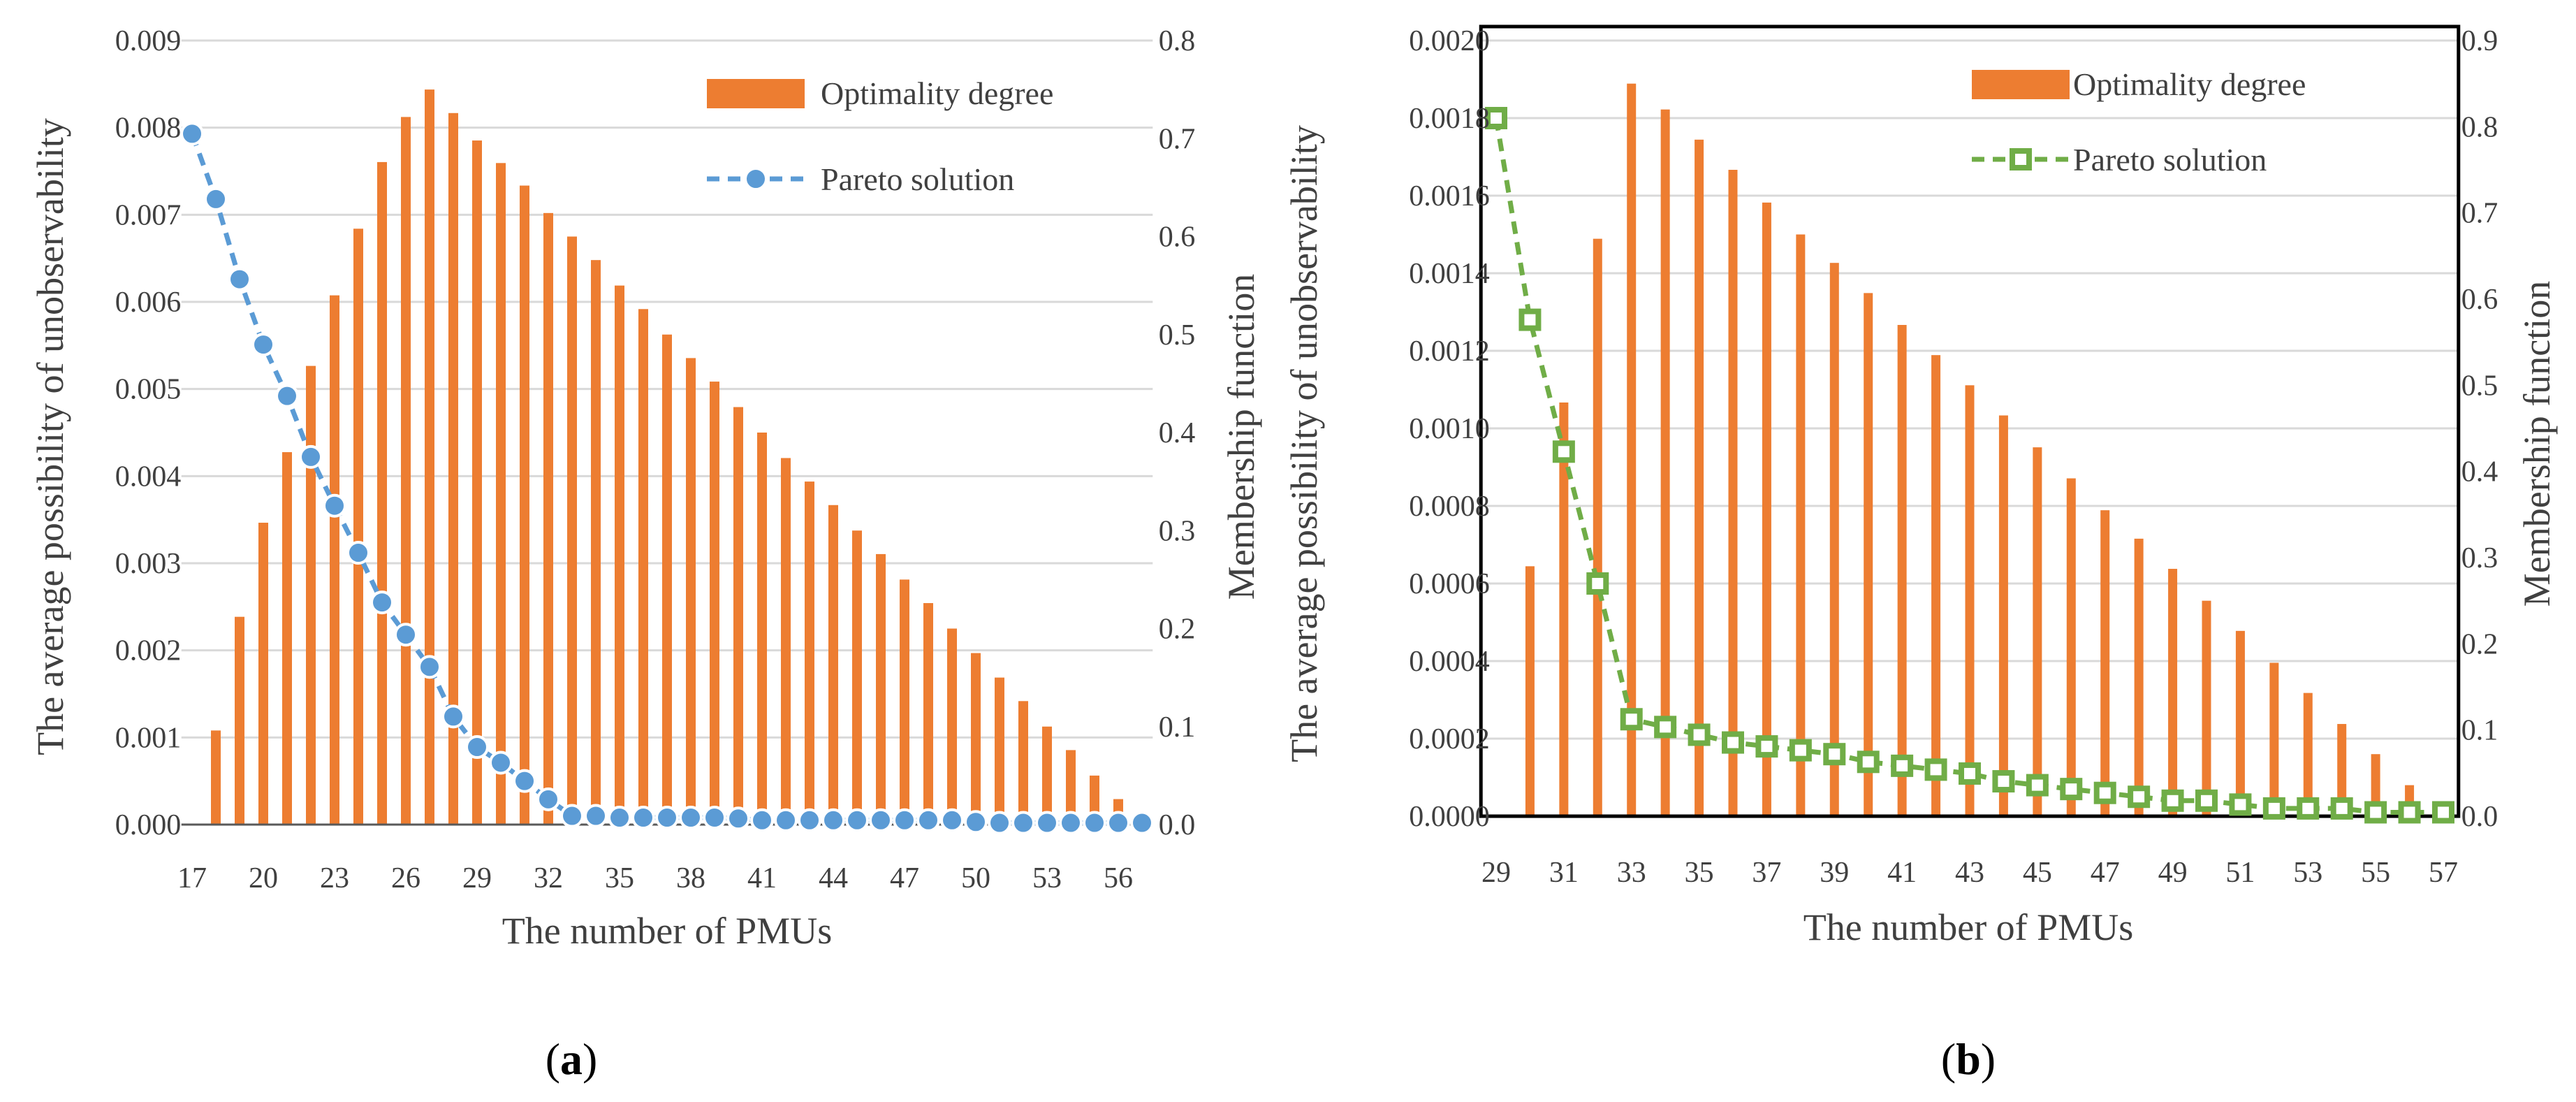  I want to click on x-tick-label: 31, so click(1564, 873).